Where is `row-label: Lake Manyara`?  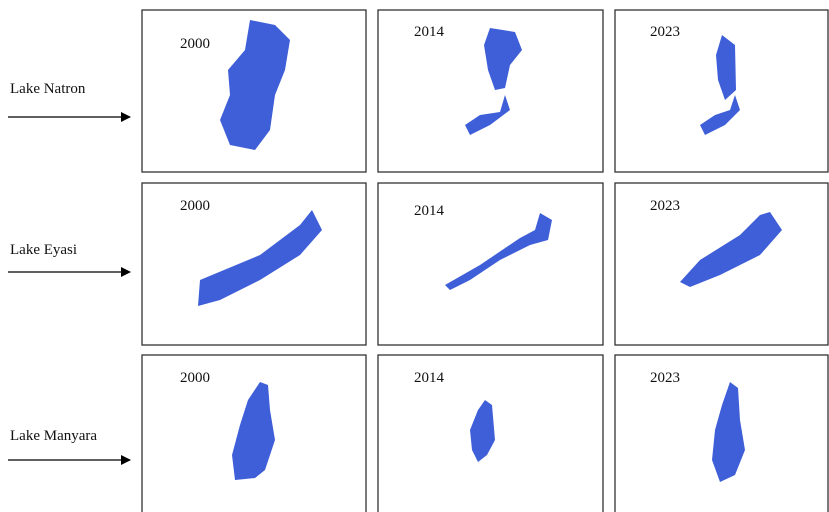 row-label: Lake Manyara is located at coordinates (53, 436).